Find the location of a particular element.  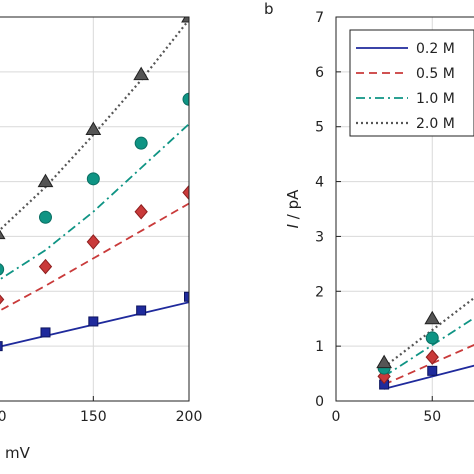

y-axis-label: I / pA is located at coordinates (293, 209).